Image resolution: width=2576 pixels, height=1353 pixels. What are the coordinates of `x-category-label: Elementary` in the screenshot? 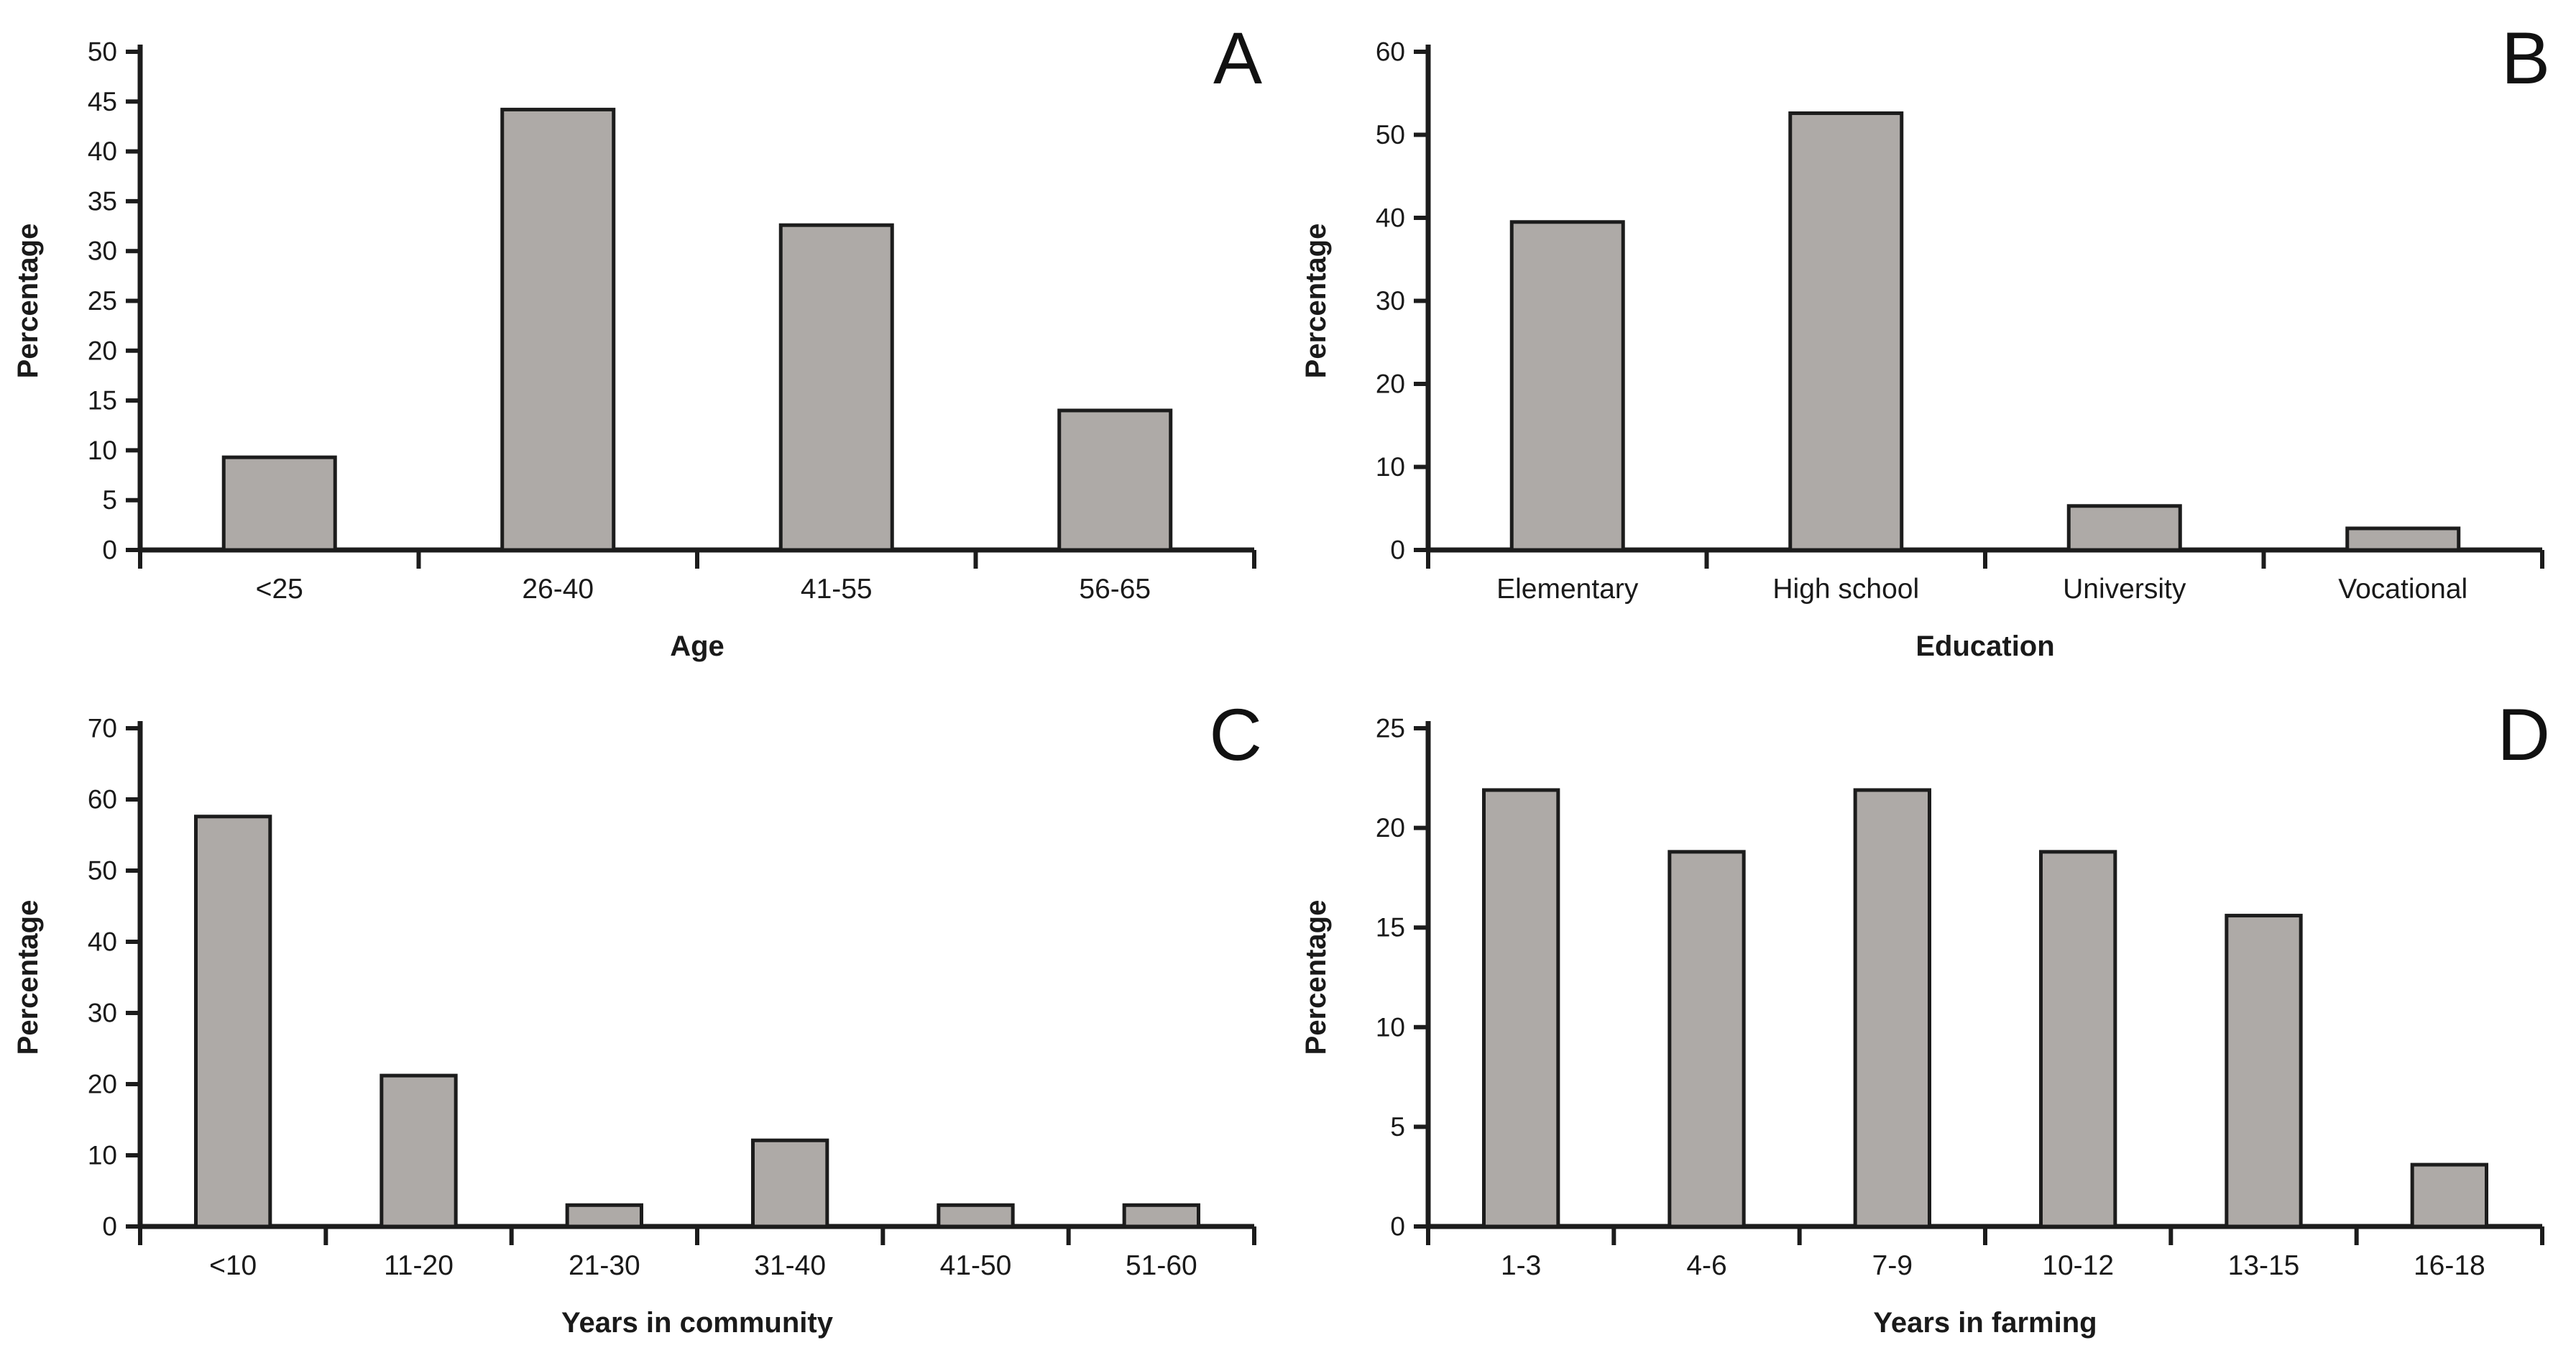 It's located at (1567, 589).